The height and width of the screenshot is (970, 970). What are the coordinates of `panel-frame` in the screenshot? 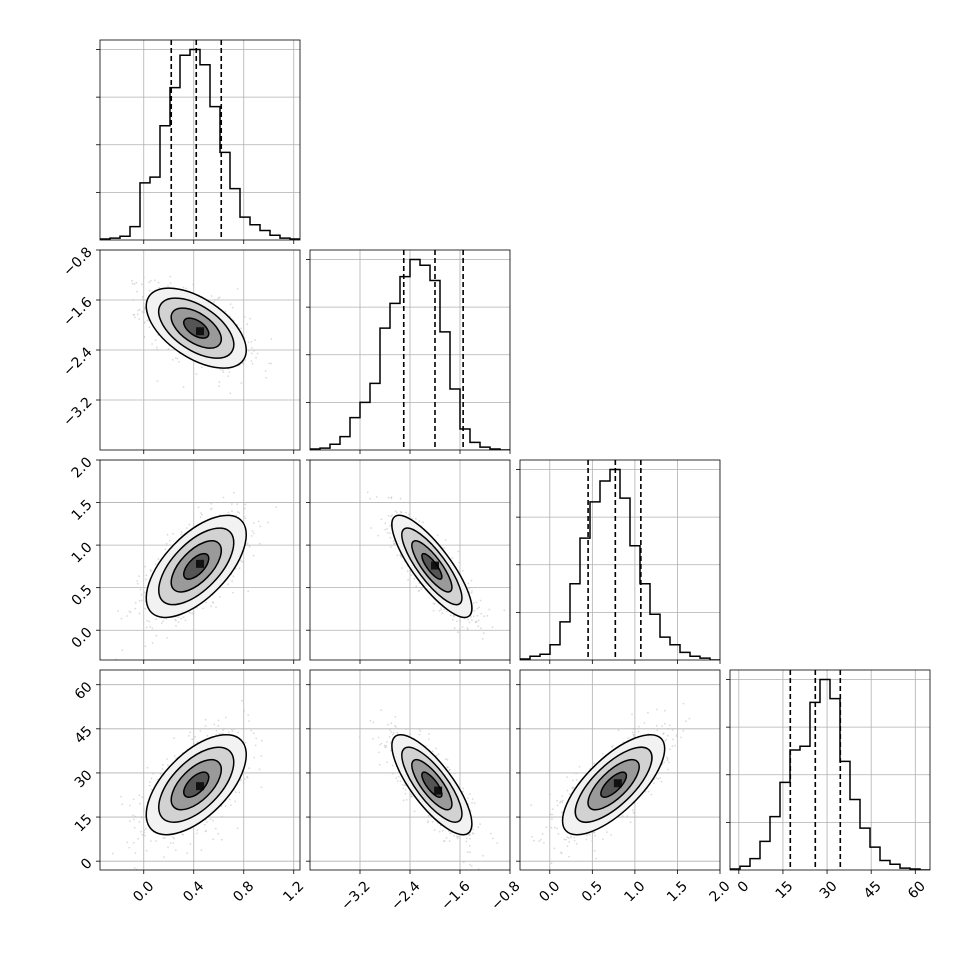 It's located at (200, 770).